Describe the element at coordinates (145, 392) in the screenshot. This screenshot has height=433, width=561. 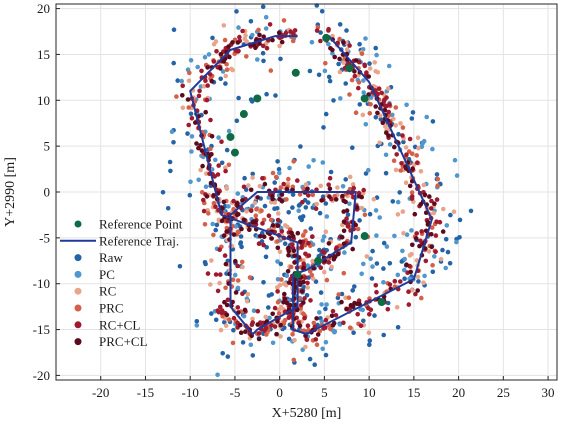
I see `x-tick-label: -15` at that location.